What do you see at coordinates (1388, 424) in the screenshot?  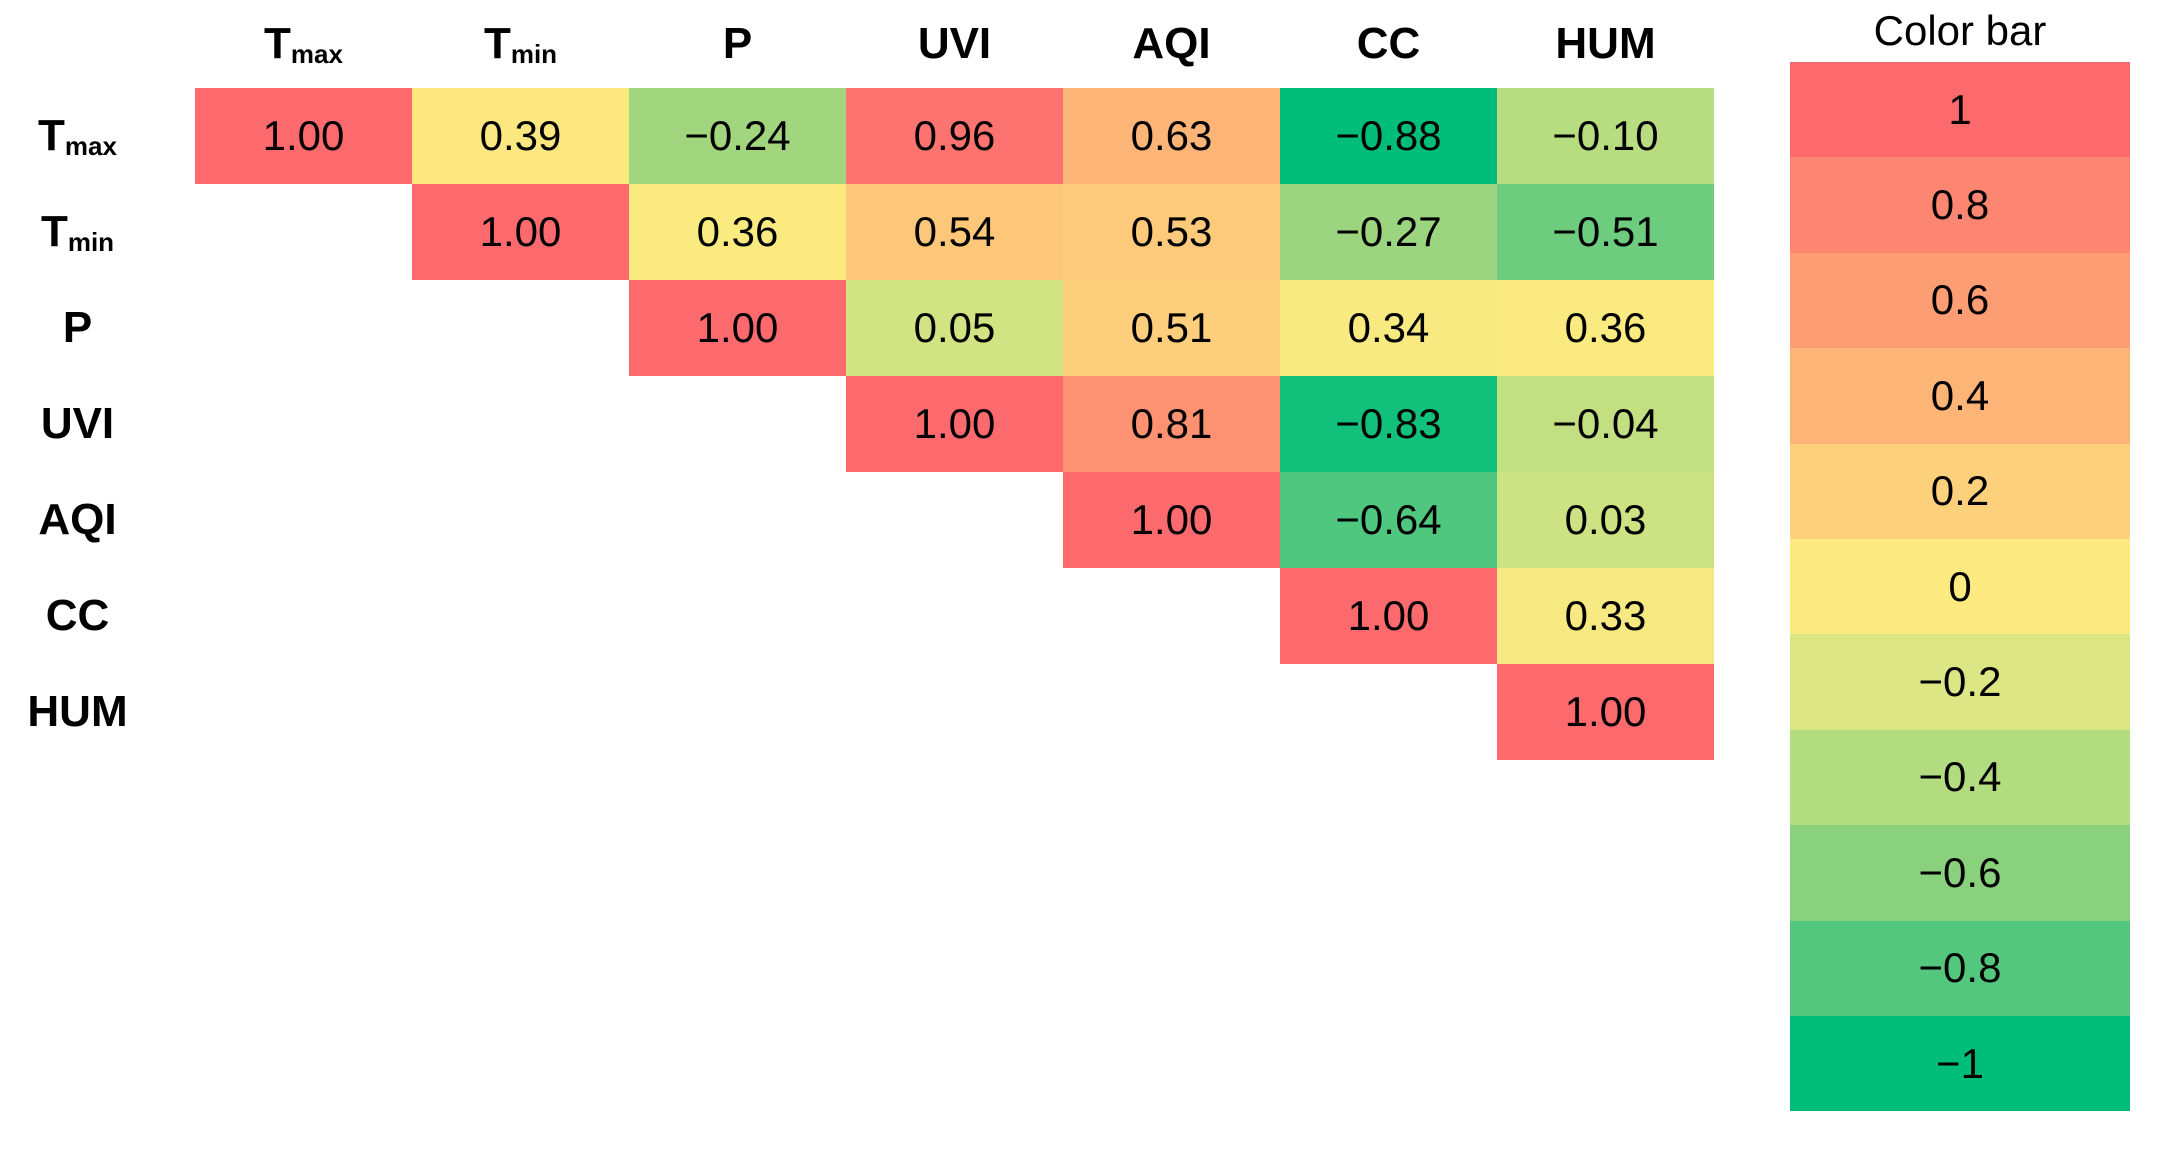 I see `matrix-cell: −0.83` at bounding box center [1388, 424].